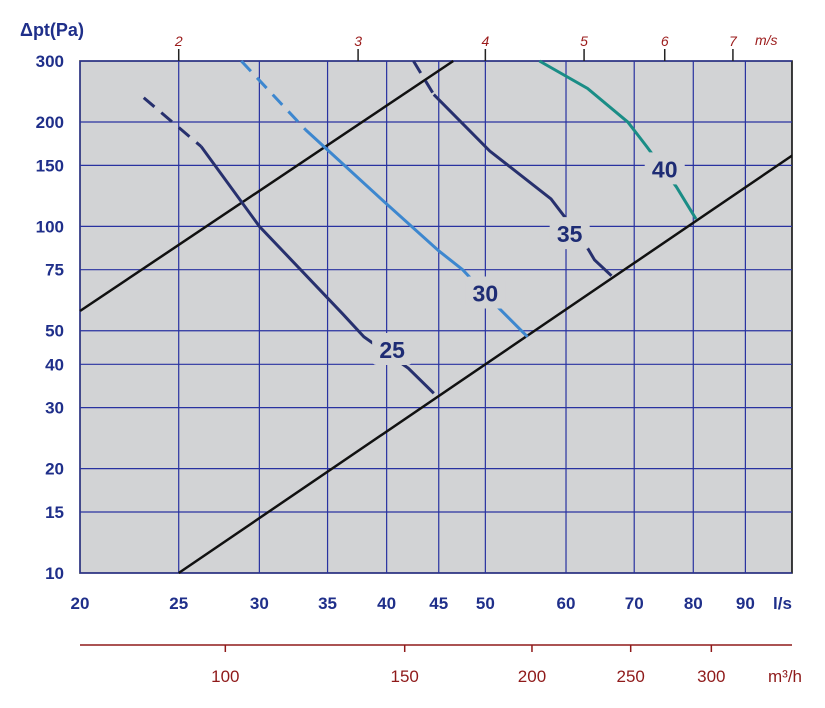  I want to click on top-axis-unit: m/s, so click(766, 40).